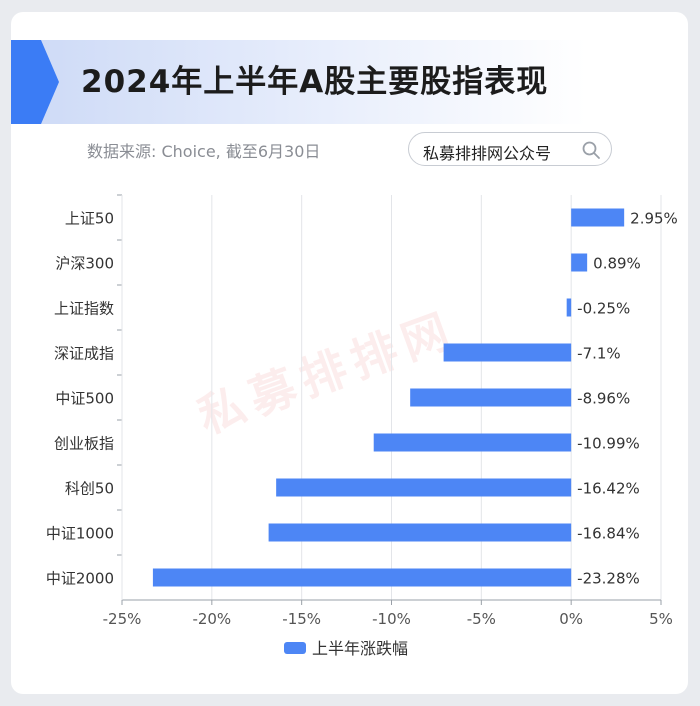 The width and height of the screenshot is (700, 706). What do you see at coordinates (603, 399) in the screenshot?
I see `data-label: -8.96%` at bounding box center [603, 399].